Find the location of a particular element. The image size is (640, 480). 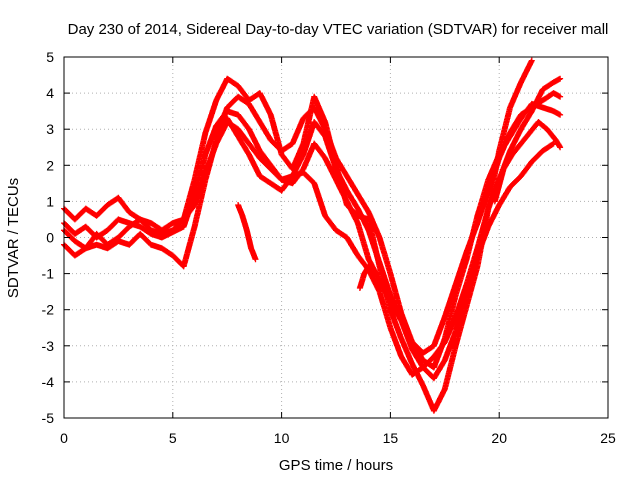

y-tick-label: 5 is located at coordinates (50, 57).